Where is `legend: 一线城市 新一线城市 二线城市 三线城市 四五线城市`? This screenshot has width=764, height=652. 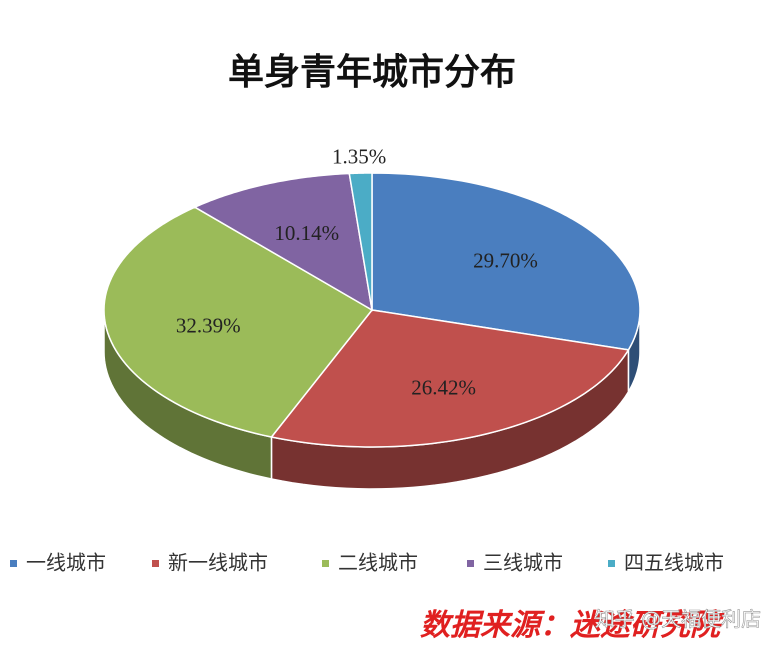 legend: 一线城市 新一线城市 二线城市 三线城市 四五线城市 is located at coordinates (367, 563).